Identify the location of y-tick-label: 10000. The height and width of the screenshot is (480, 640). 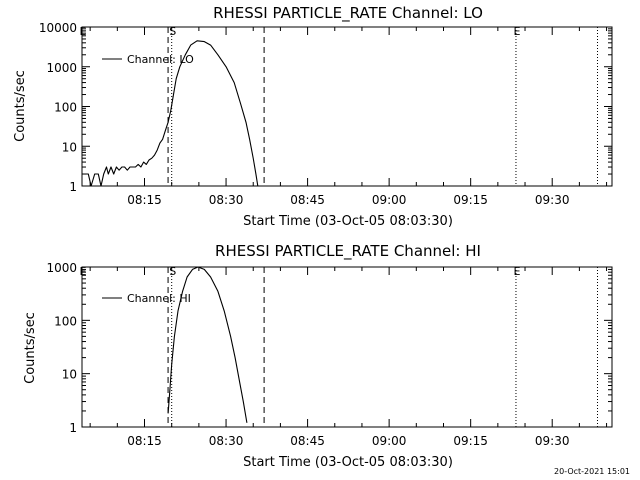
(58, 28).